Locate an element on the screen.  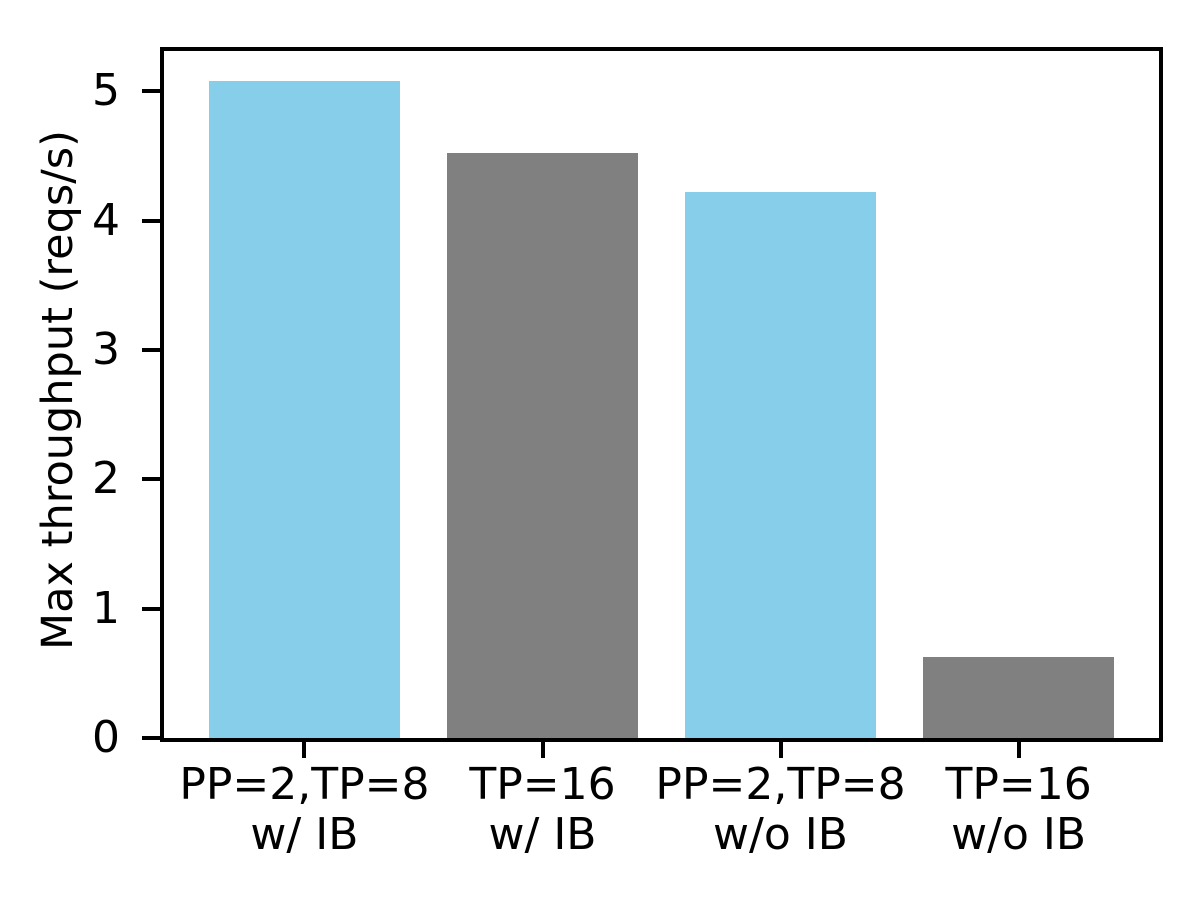
x-axis-tick-label-pp2-tp8-without-ib: PP=2,TP=8 w/o IB is located at coordinates (780, 809).